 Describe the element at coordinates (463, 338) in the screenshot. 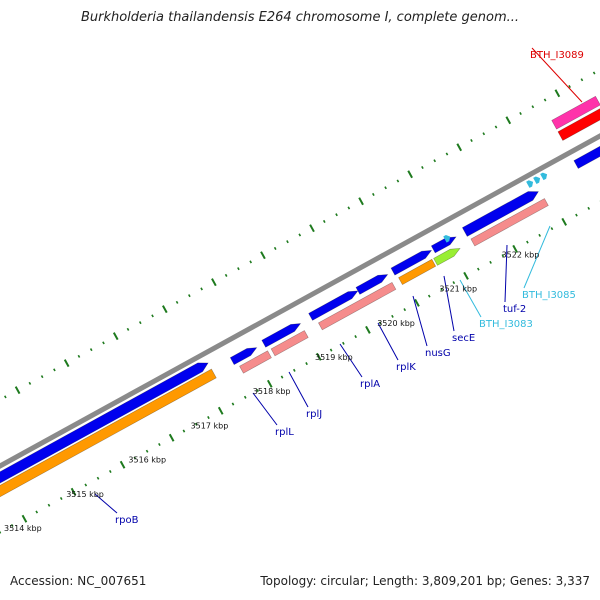

I see `gene-label: secE` at that location.